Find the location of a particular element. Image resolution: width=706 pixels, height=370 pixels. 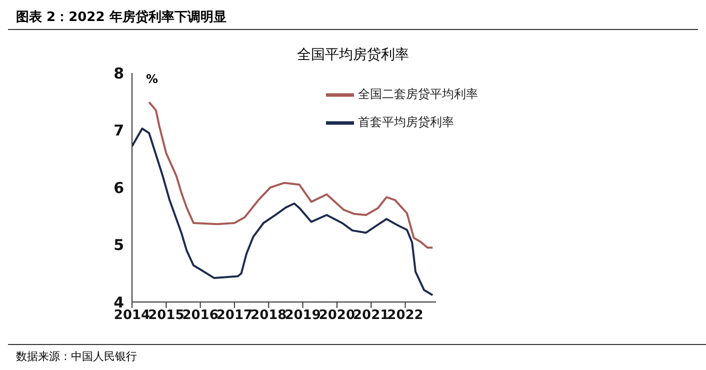

x-tick-label: 2016 is located at coordinates (200, 316).